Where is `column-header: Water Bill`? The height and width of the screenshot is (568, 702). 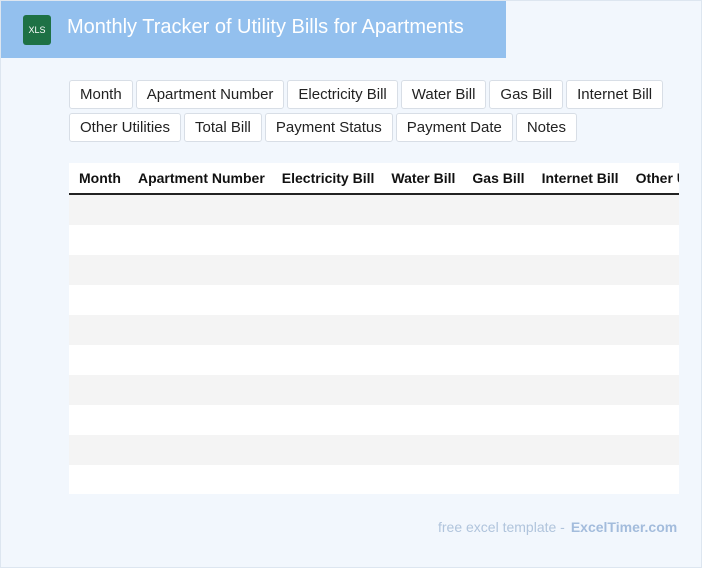 column-header: Water Bill is located at coordinates (423, 178).